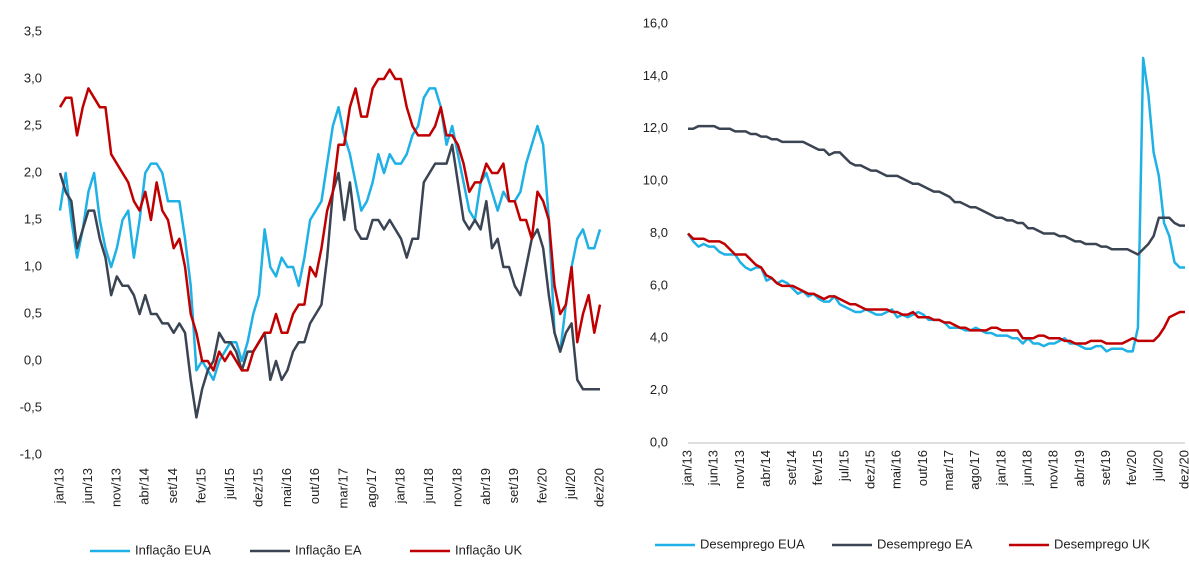  What do you see at coordinates (1102, 543) in the screenshot?
I see `legend-label: Desemprego UK` at bounding box center [1102, 543].